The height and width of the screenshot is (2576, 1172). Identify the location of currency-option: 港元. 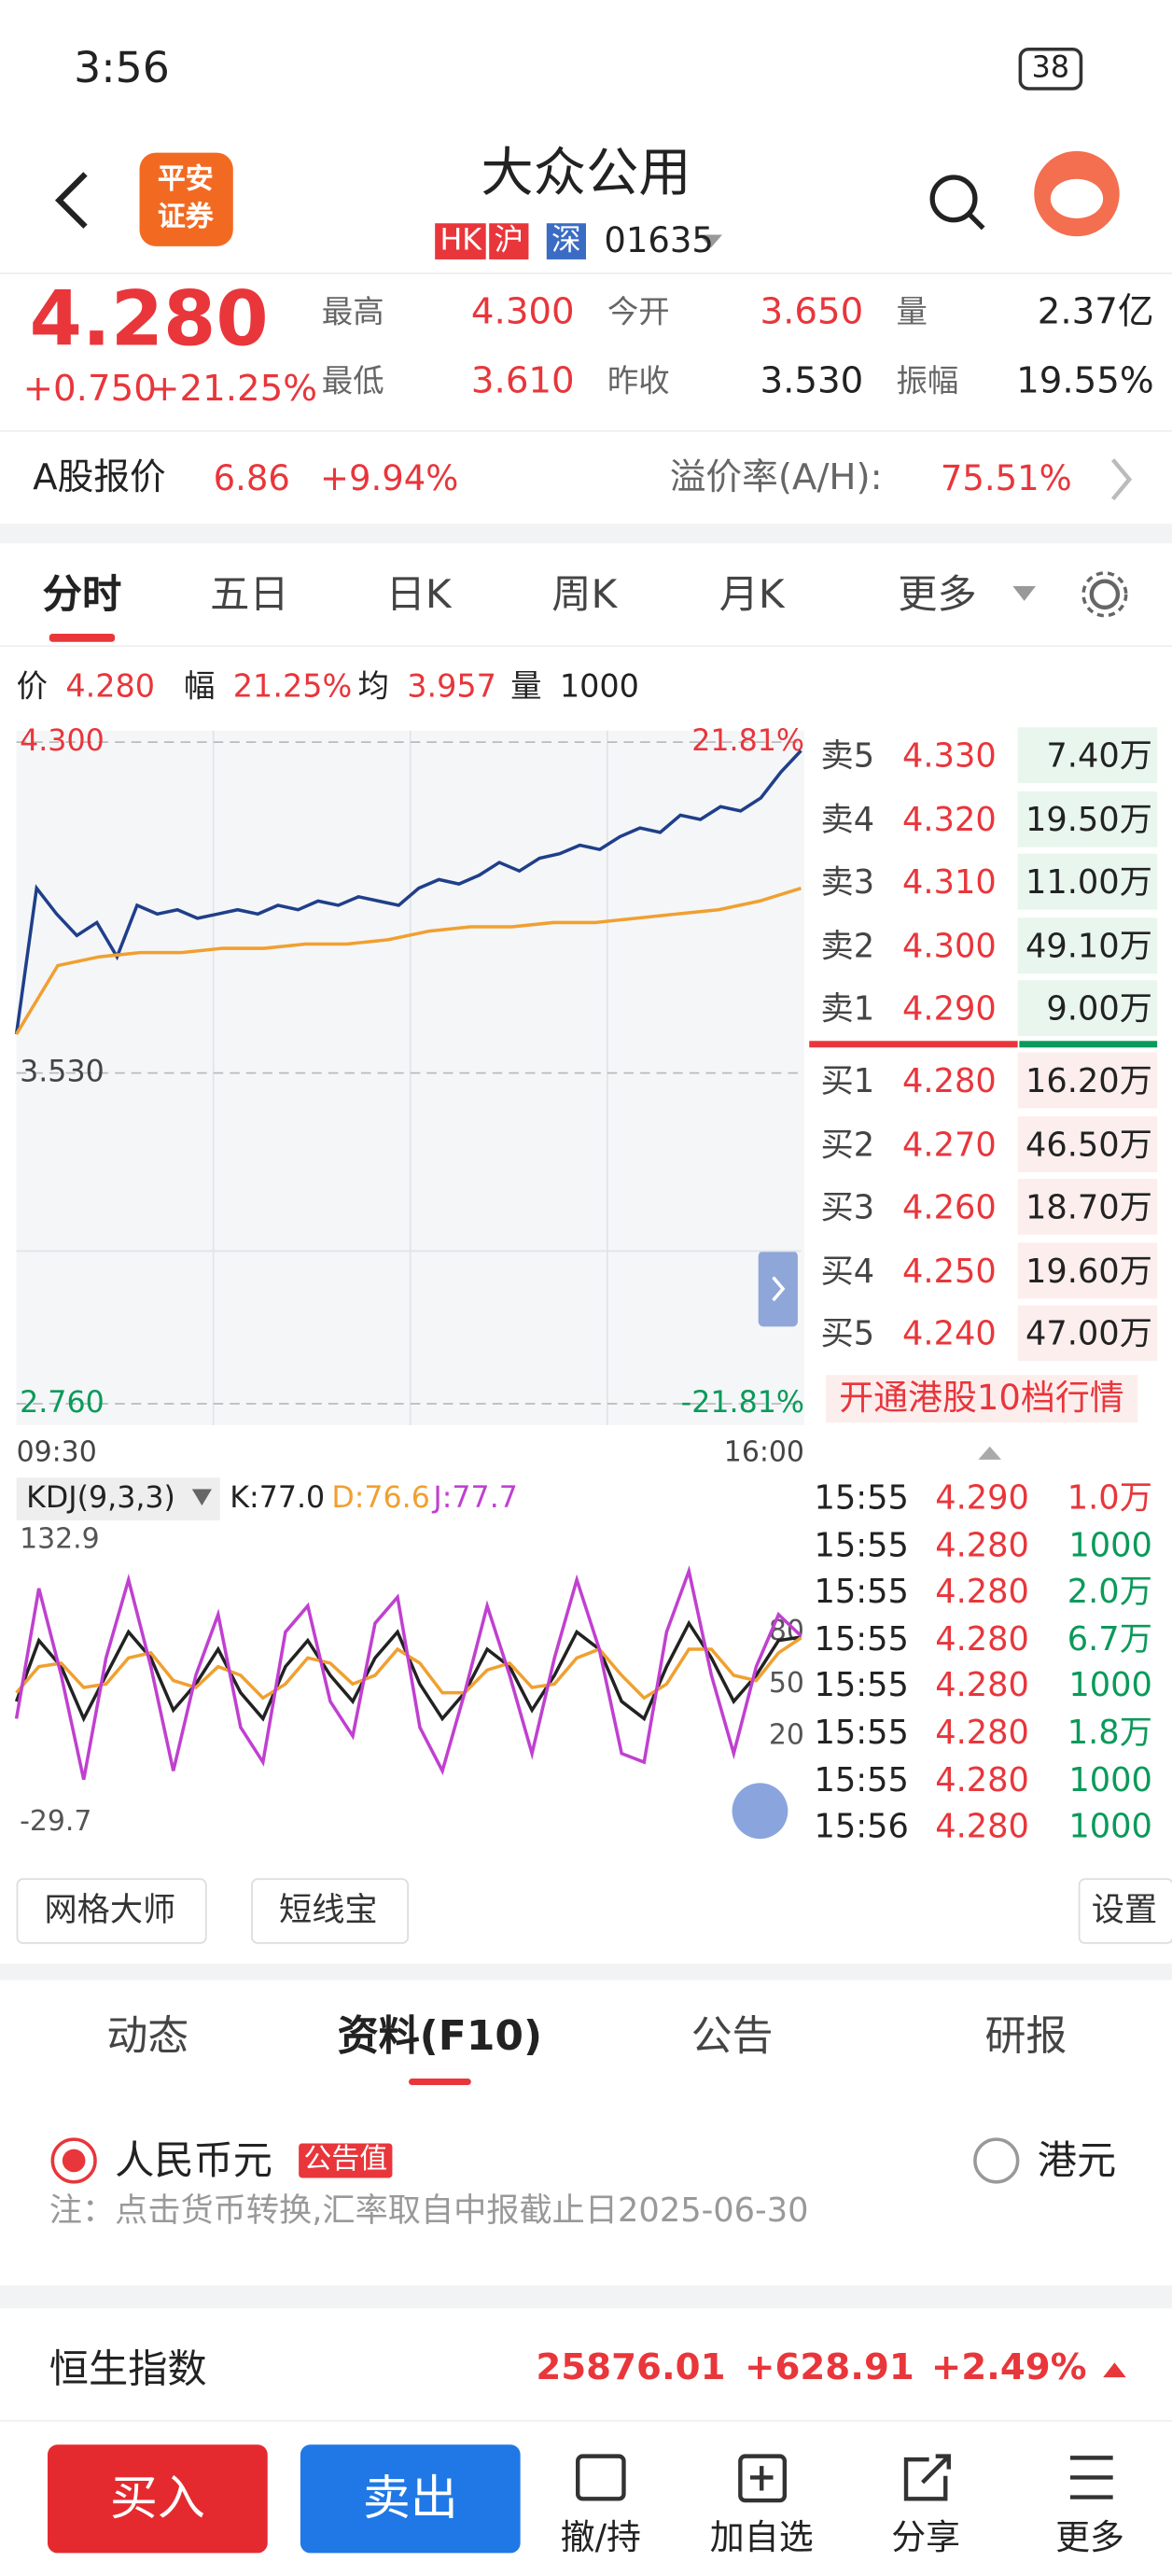
(1077, 2160).